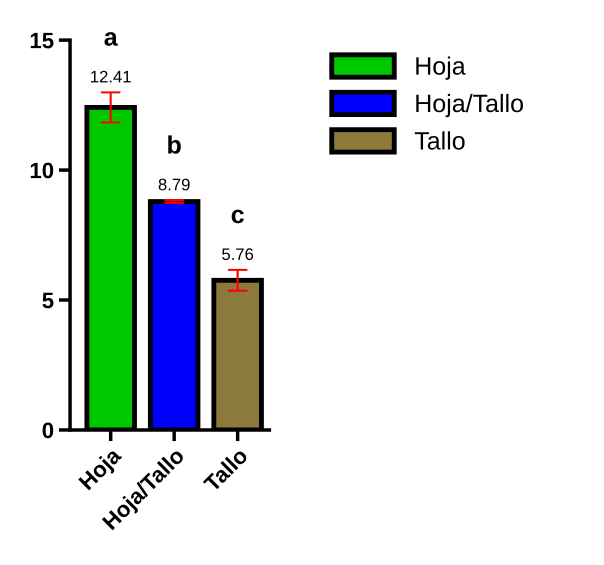  I want to click on y-tick-label: 5, so click(48, 300).